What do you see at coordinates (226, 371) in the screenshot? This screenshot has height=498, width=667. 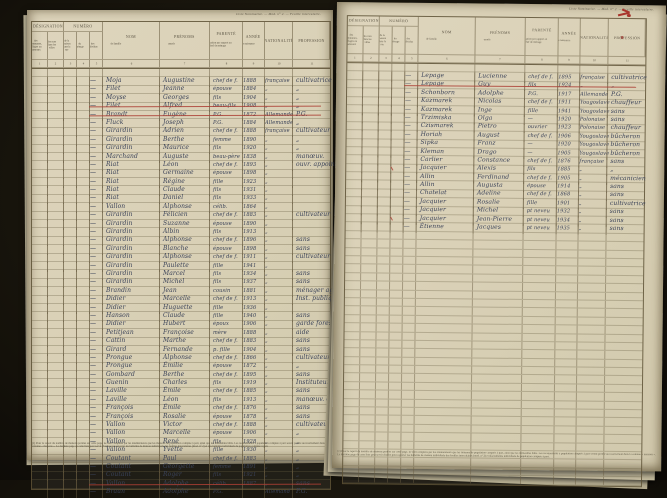 I see `cell-parente: chef de f.` at bounding box center [226, 371].